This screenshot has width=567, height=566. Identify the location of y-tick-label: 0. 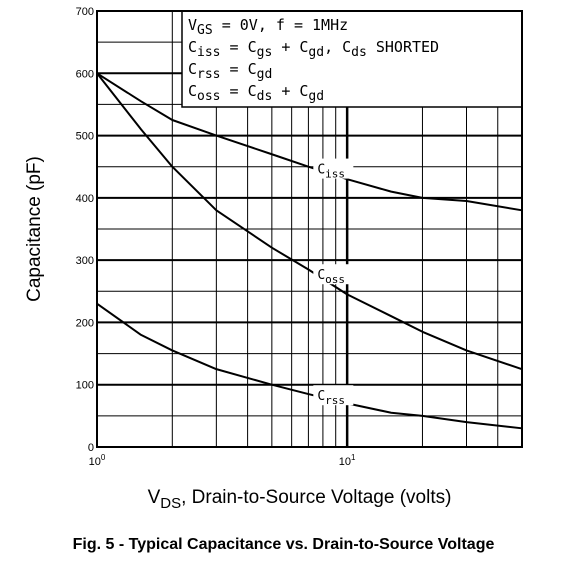
(91, 448).